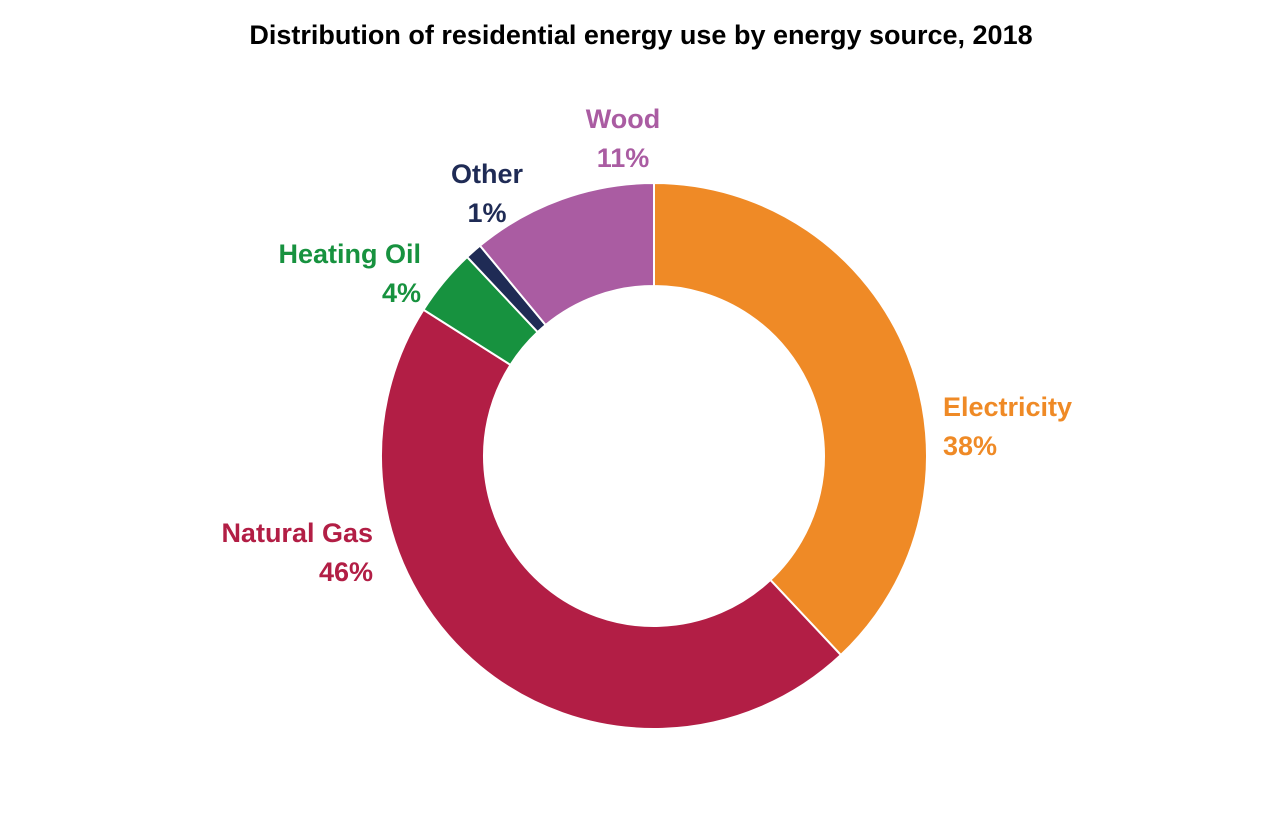  Describe the element at coordinates (623, 138) in the screenshot. I see `slice-label-wood: Wood 11%` at that location.